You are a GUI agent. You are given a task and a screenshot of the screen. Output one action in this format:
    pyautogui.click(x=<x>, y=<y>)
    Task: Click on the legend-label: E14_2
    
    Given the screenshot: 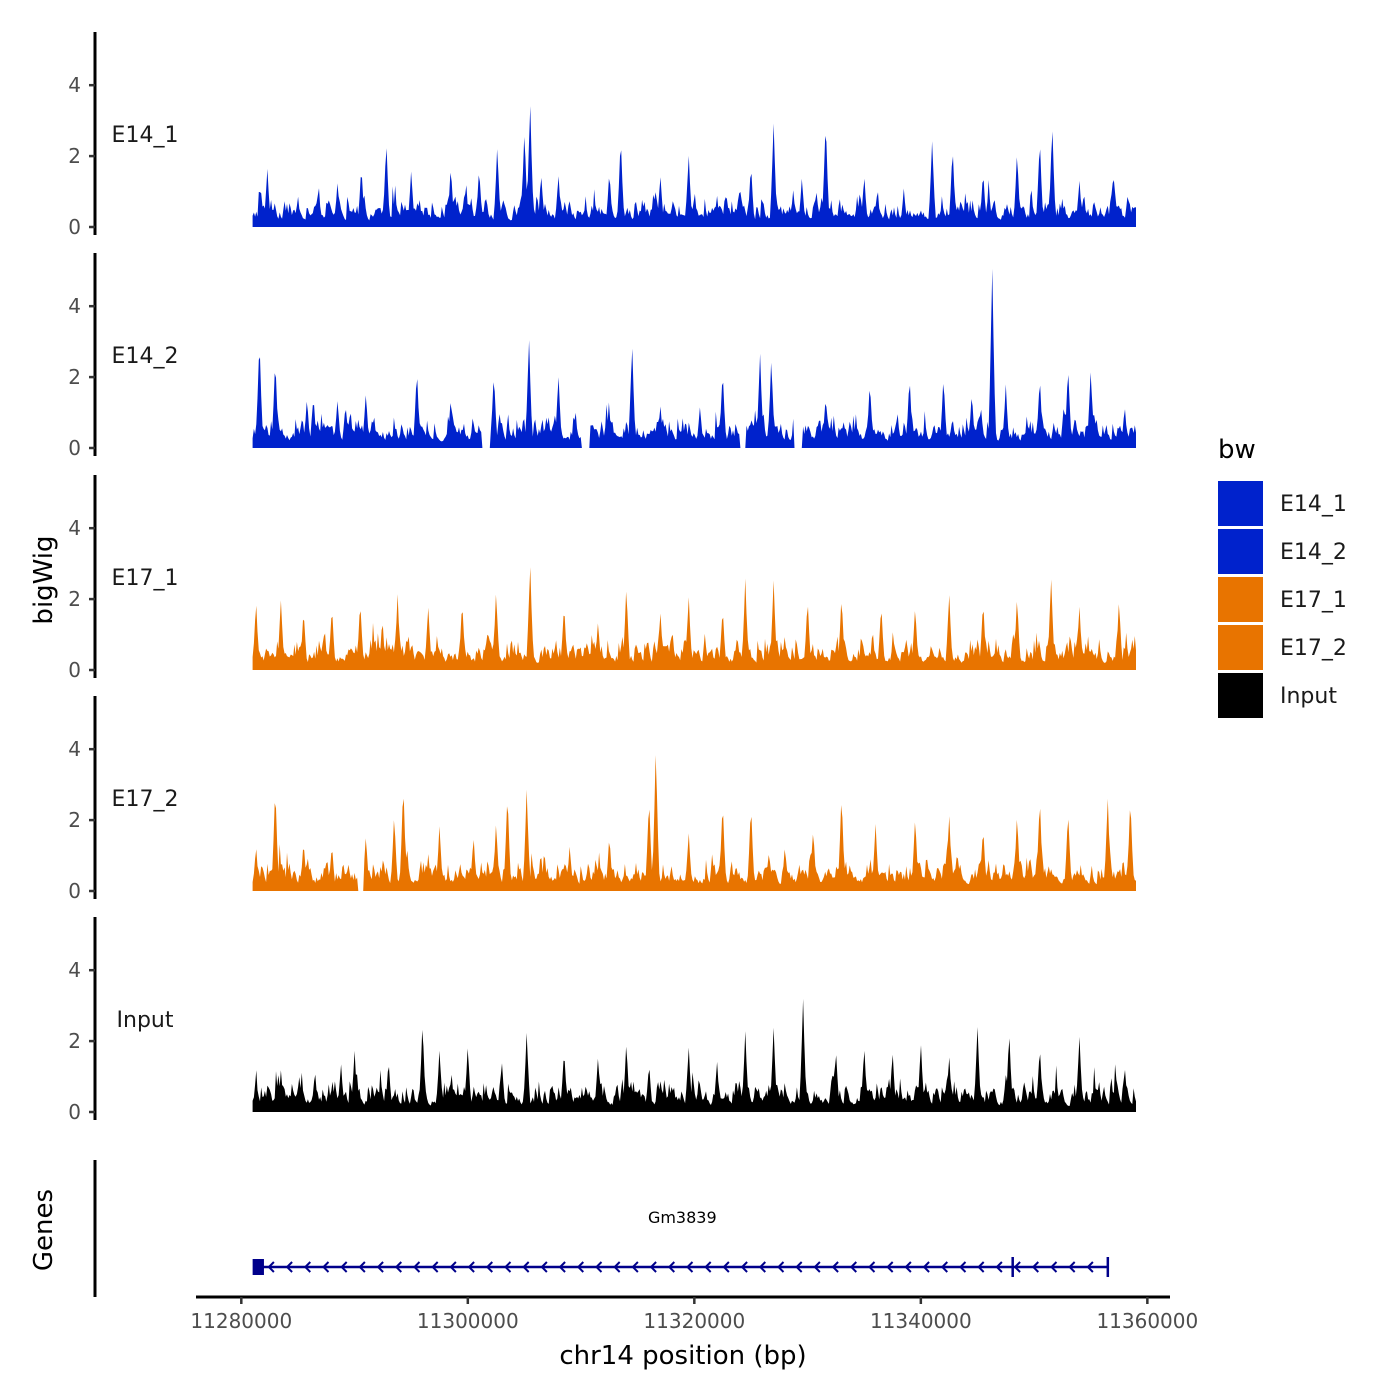 What is the action you would take?
    pyautogui.click(x=1313, y=552)
    